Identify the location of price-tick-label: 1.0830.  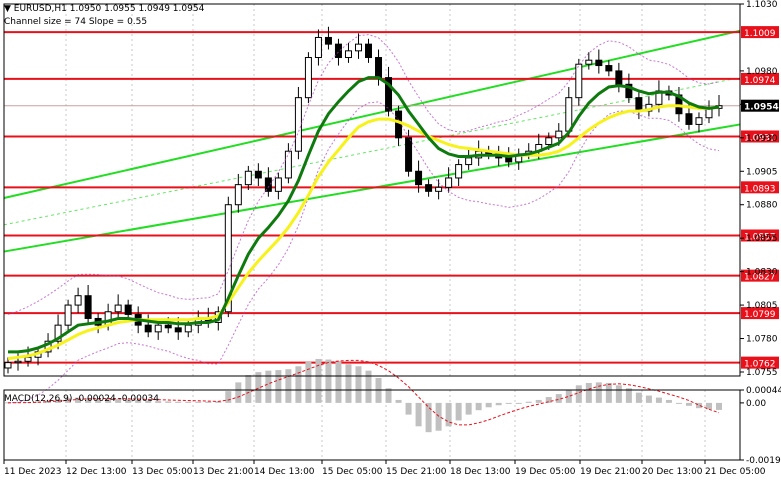
(762, 273).